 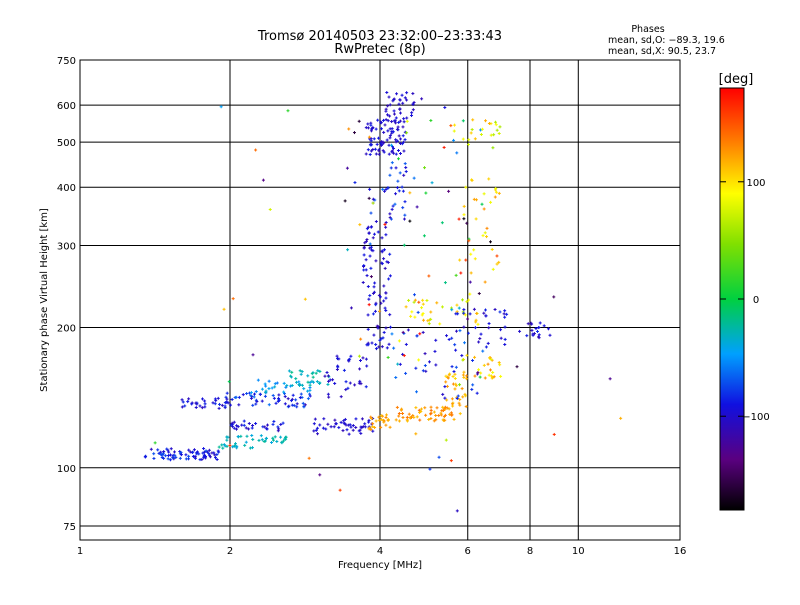 I want to click on stats-heading: Phases, so click(x=647, y=29).